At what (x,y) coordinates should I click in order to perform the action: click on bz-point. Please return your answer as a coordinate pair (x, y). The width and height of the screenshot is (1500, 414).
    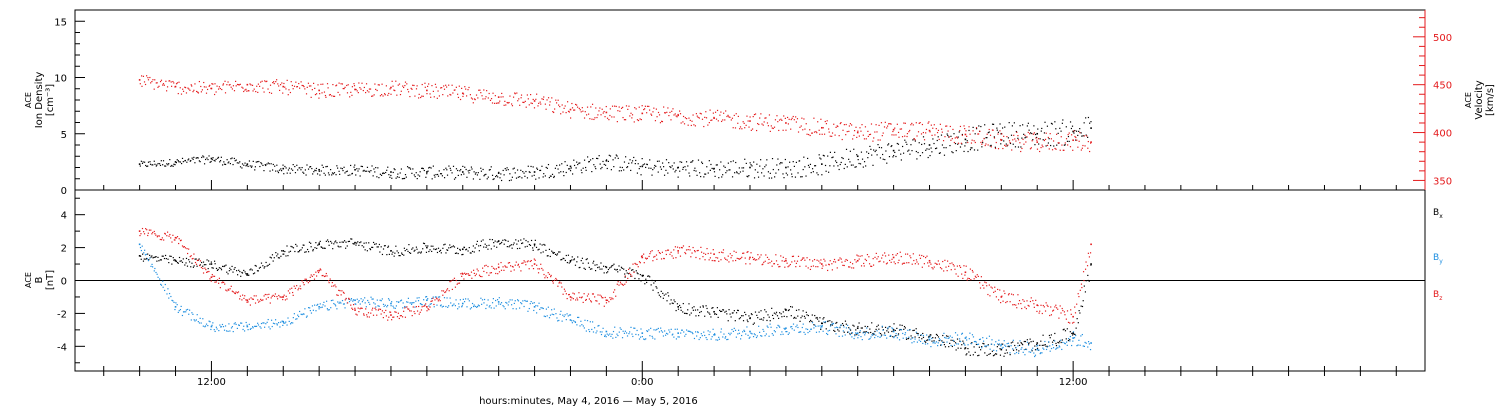
    Looking at the image, I should click on (1037, 305).